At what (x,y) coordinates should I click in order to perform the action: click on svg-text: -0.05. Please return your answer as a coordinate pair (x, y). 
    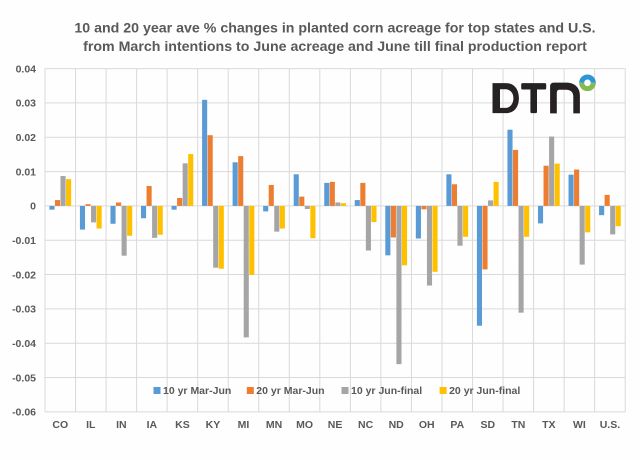
    Looking at the image, I should click on (24, 378).